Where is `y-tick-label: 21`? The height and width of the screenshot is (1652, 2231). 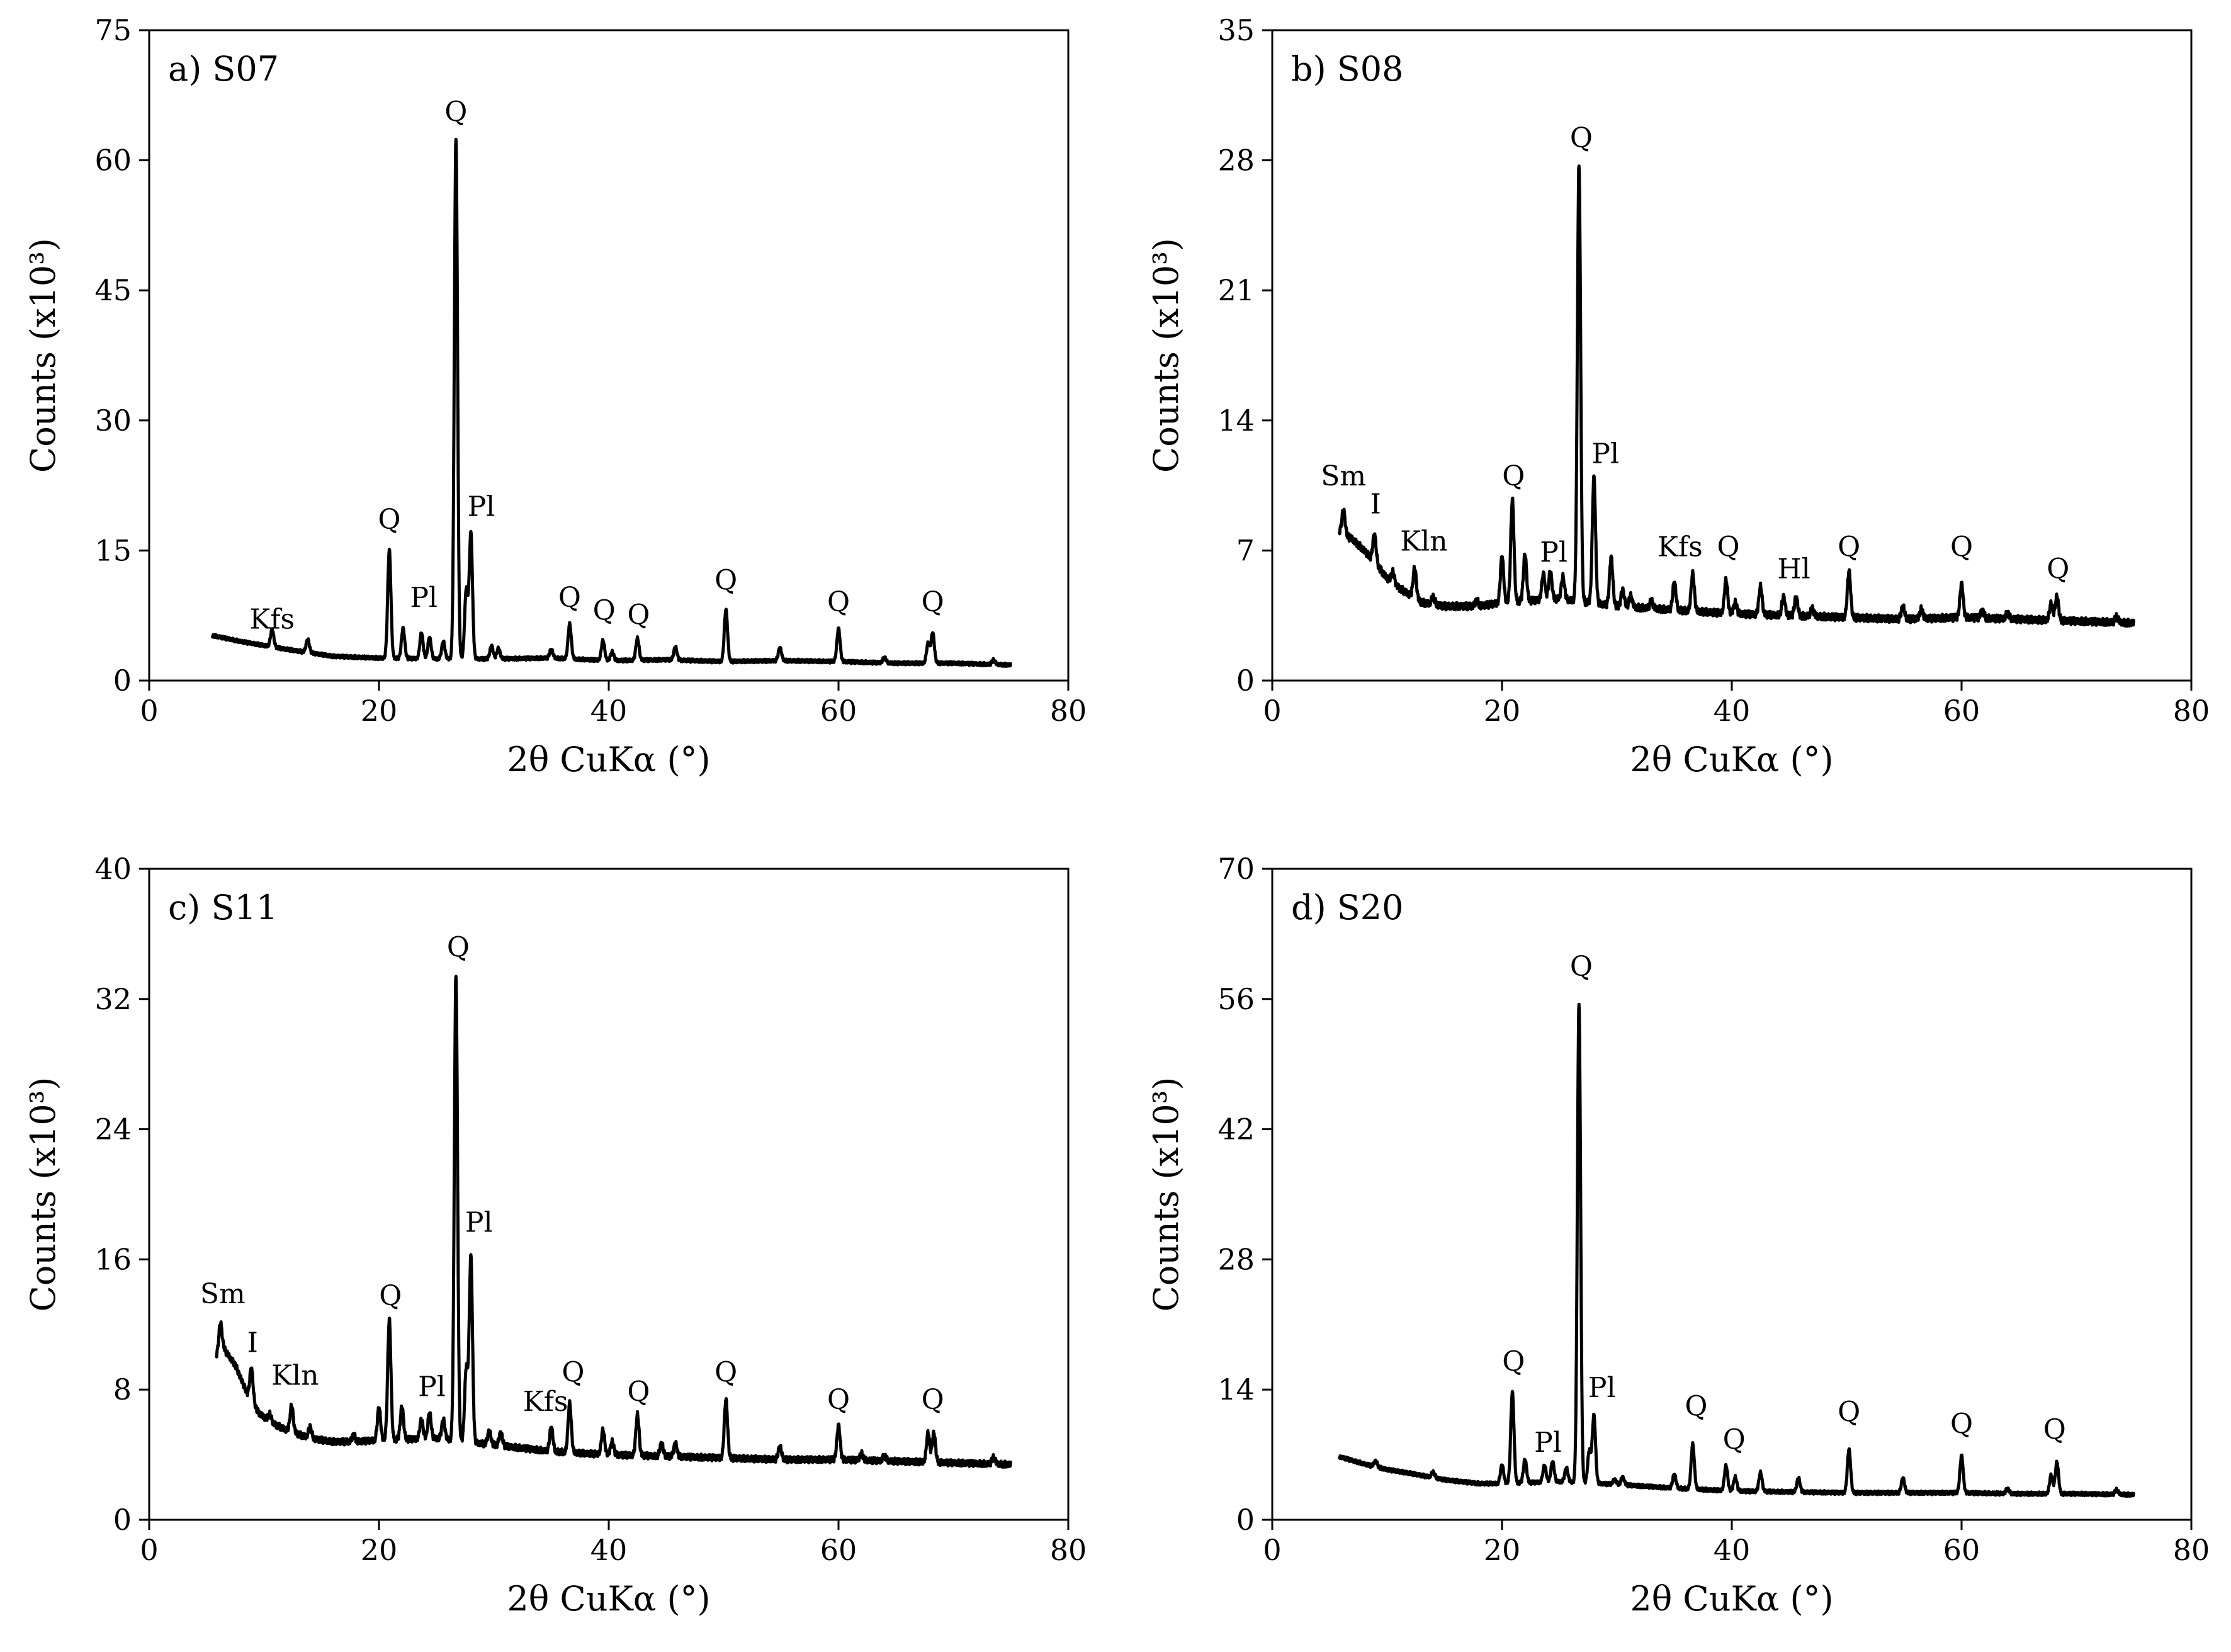
y-tick-label: 21 is located at coordinates (1236, 290).